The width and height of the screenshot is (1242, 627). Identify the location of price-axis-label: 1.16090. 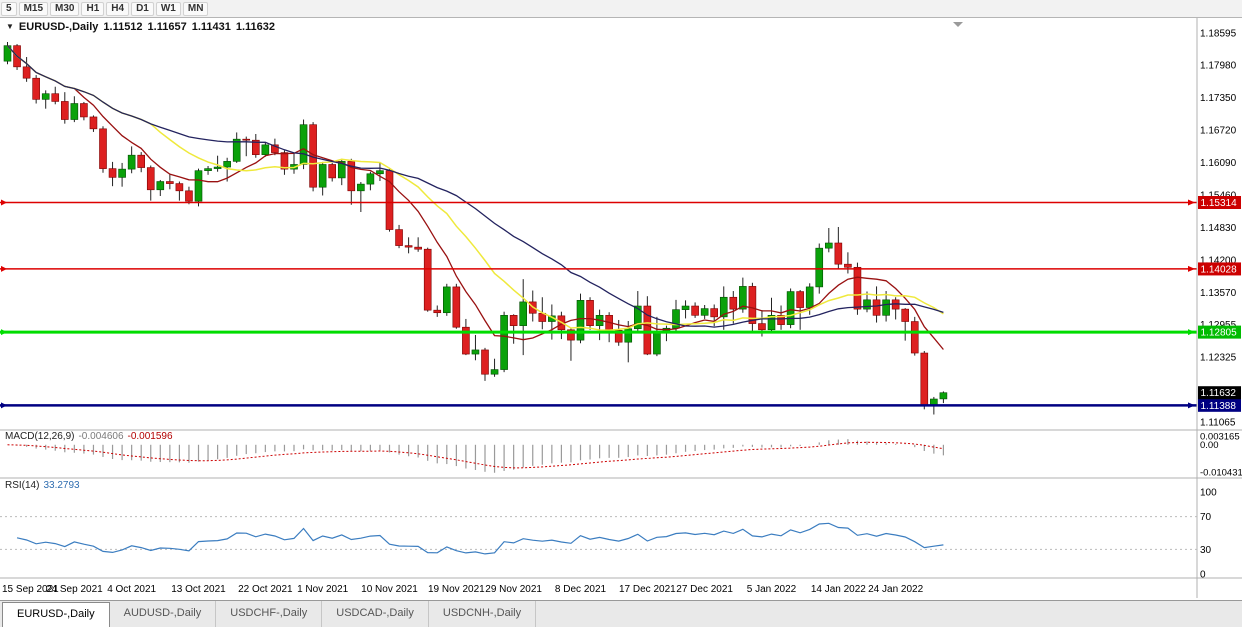
(1218, 163).